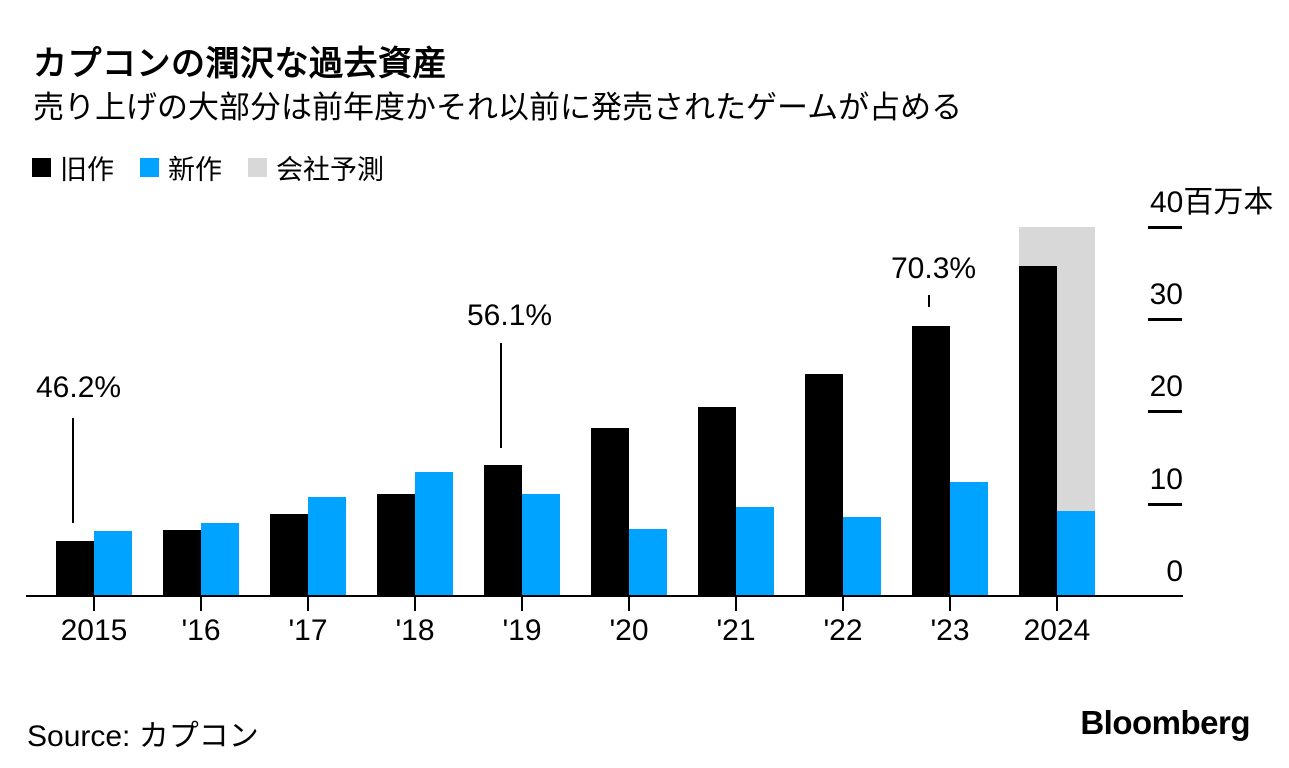 The width and height of the screenshot is (1289, 768). What do you see at coordinates (195, 170) in the screenshot?
I see `legend-label: 新作` at bounding box center [195, 170].